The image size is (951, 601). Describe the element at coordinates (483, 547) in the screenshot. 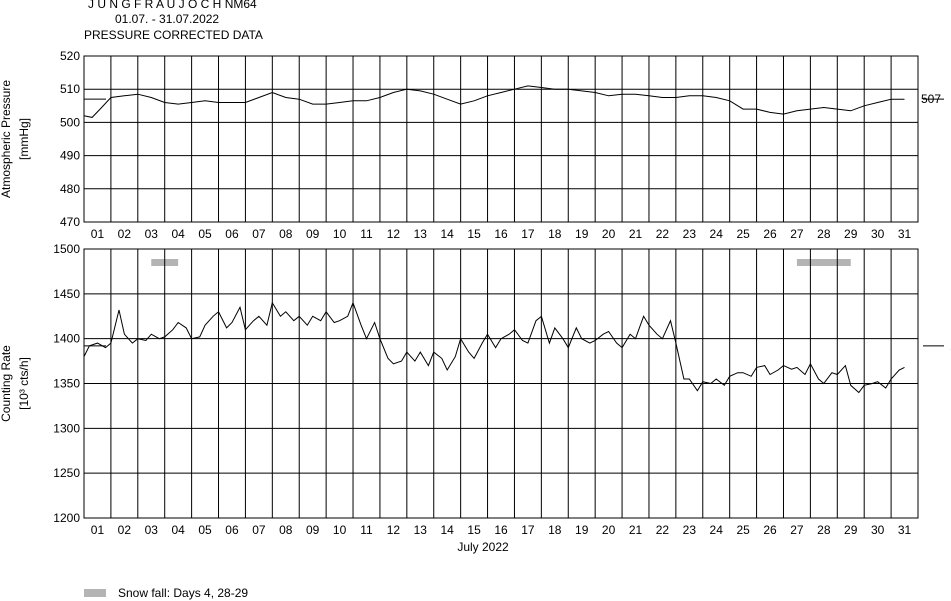

I see `x-axis-title: July 2022` at that location.